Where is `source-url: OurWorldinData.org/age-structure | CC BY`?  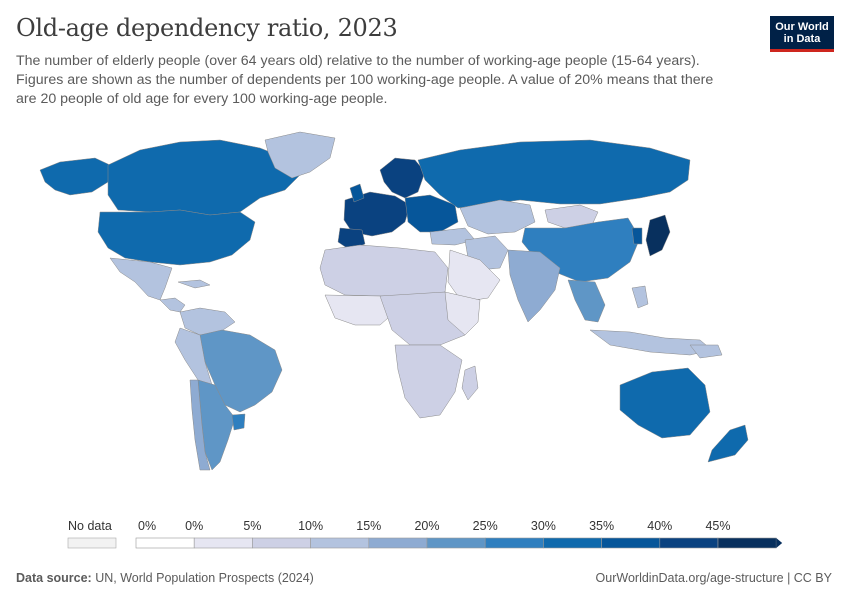
source-url: OurWorldinData.org/age-structure | CC BY is located at coordinates (713, 578).